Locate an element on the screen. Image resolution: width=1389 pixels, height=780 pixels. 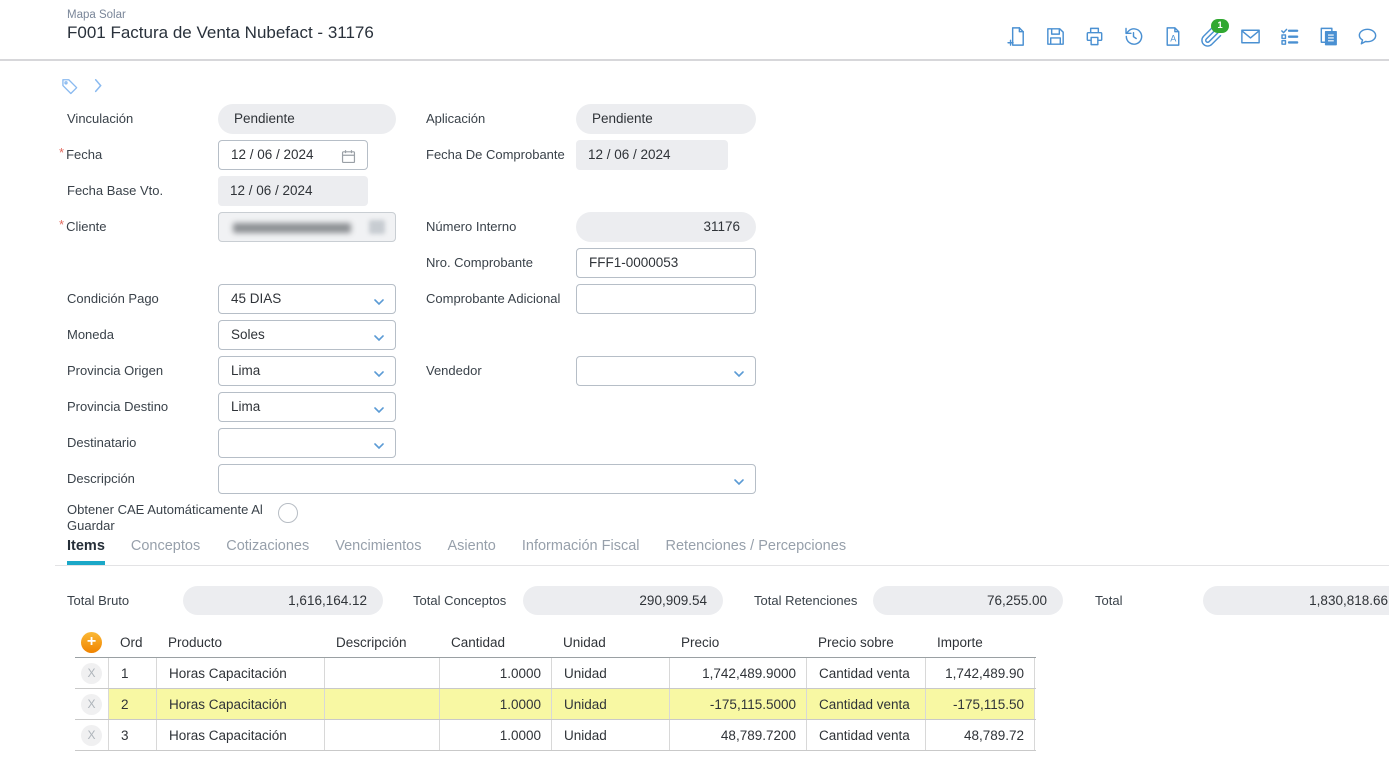
cell-importe: 1,742,489.90 is located at coordinates (980, 673).